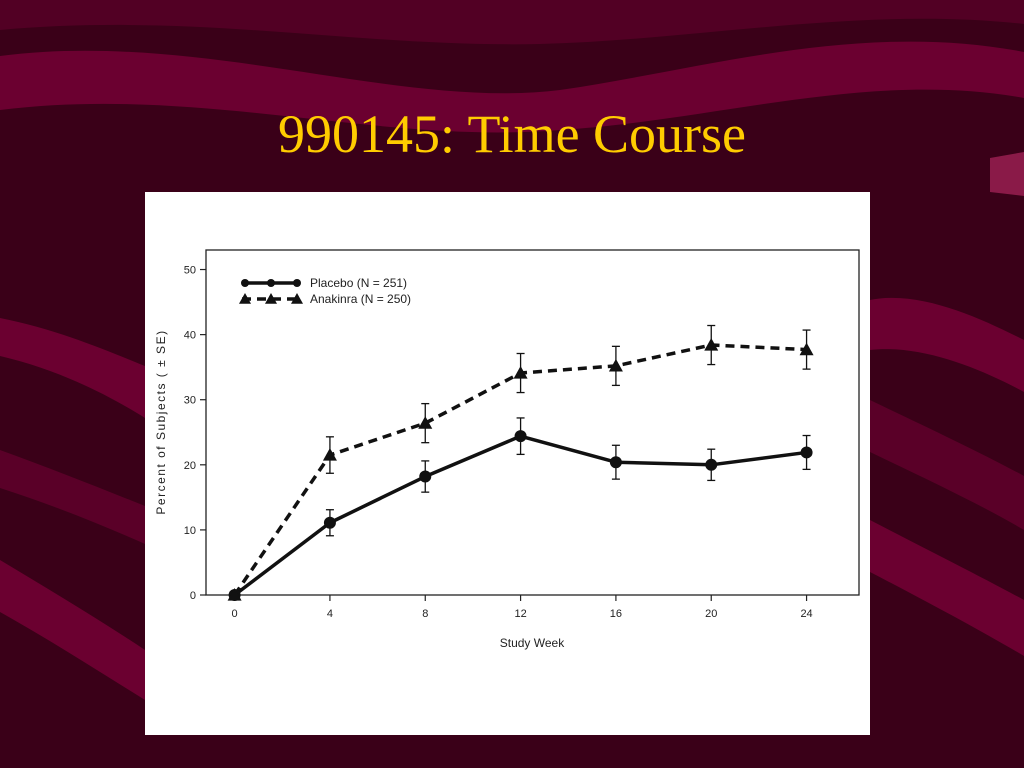 The height and width of the screenshot is (768, 1024). Describe the element at coordinates (512, 134) in the screenshot. I see `slide-title: 990145: Time Course` at that location.